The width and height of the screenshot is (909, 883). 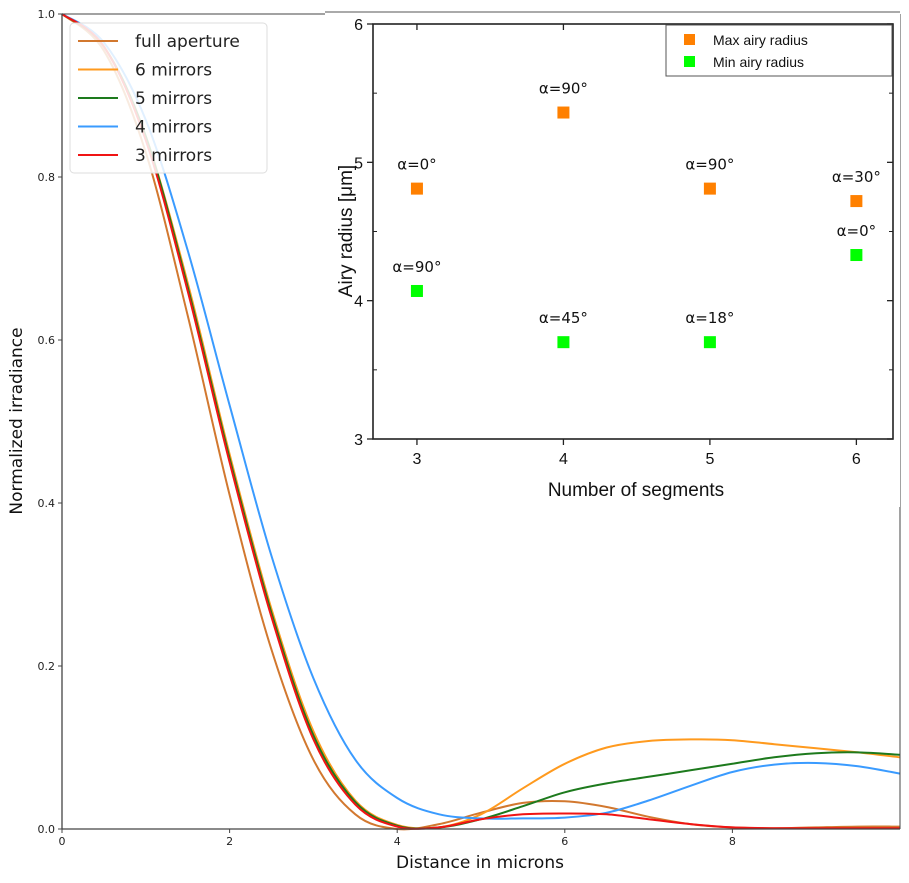 I want to click on y-tick-label: 0.8, so click(x=47, y=177).